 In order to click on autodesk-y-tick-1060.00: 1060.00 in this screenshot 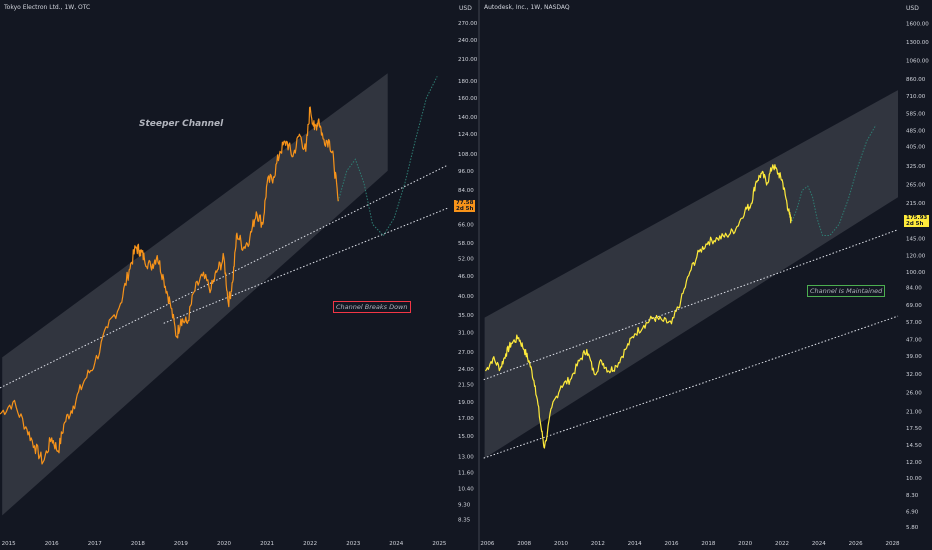, I will do `click(917, 61)`.